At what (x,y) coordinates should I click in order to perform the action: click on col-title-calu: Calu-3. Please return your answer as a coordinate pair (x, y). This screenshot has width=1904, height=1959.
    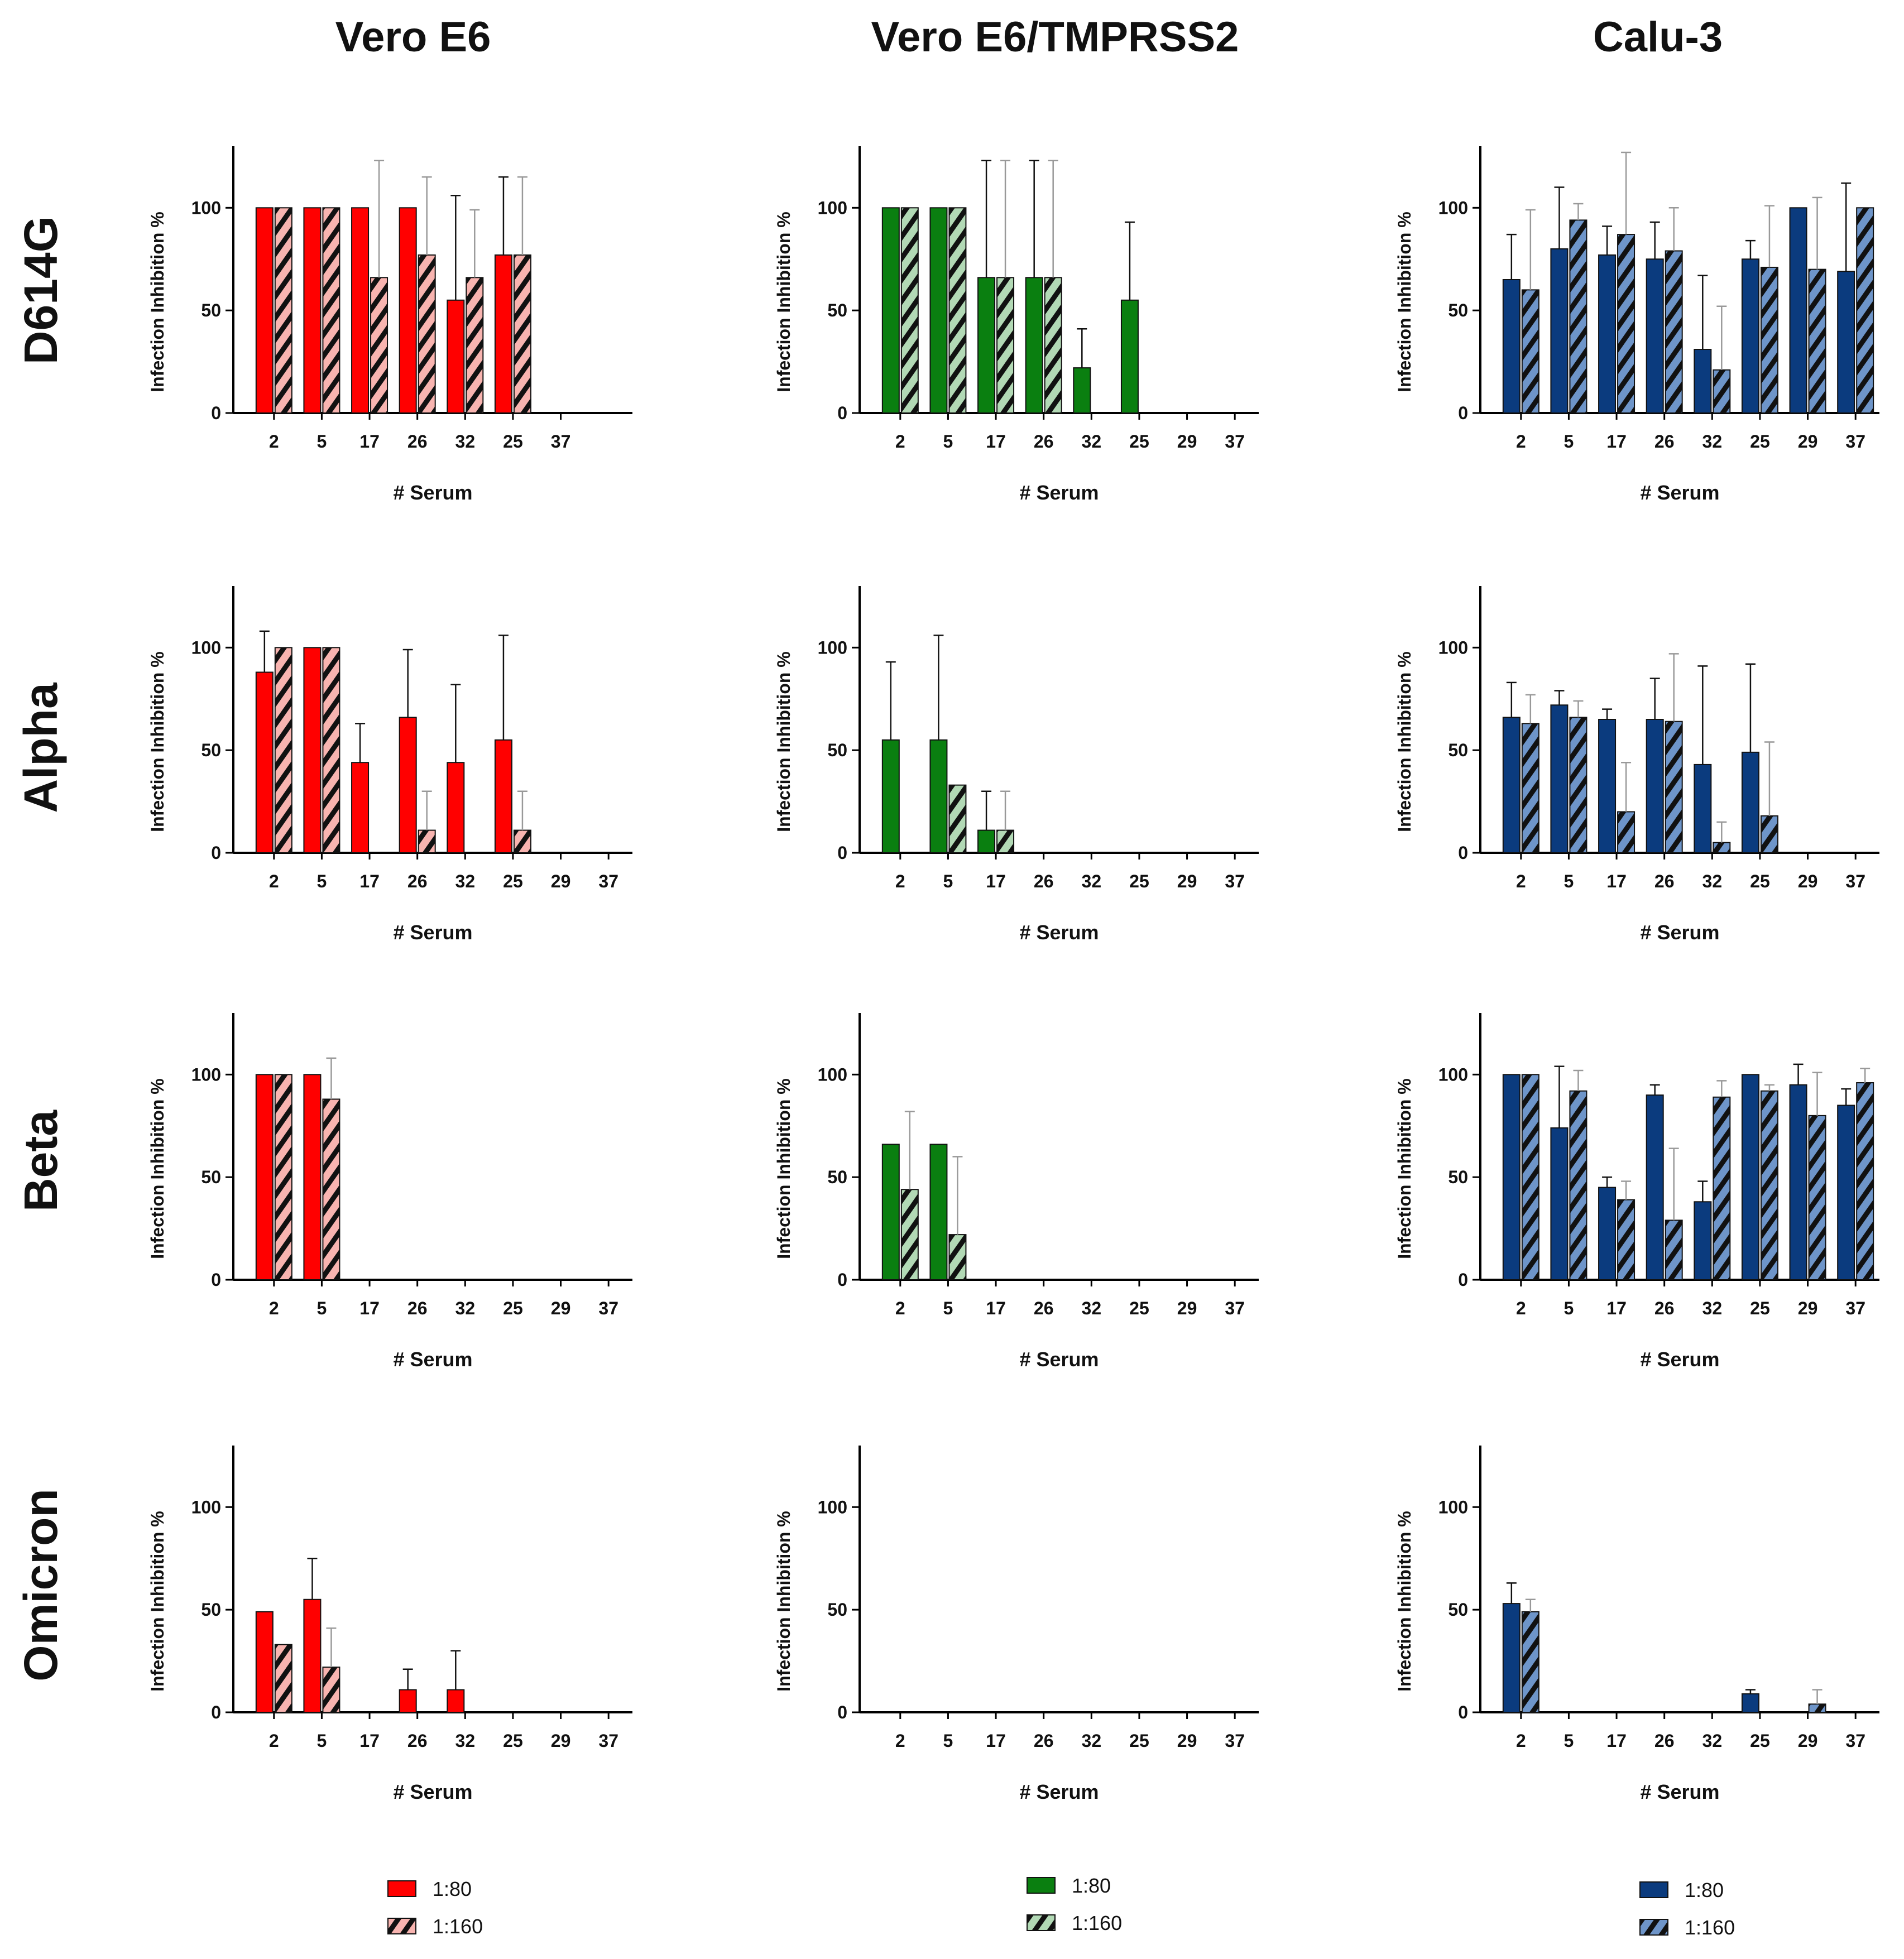
    Looking at the image, I should click on (1658, 37).